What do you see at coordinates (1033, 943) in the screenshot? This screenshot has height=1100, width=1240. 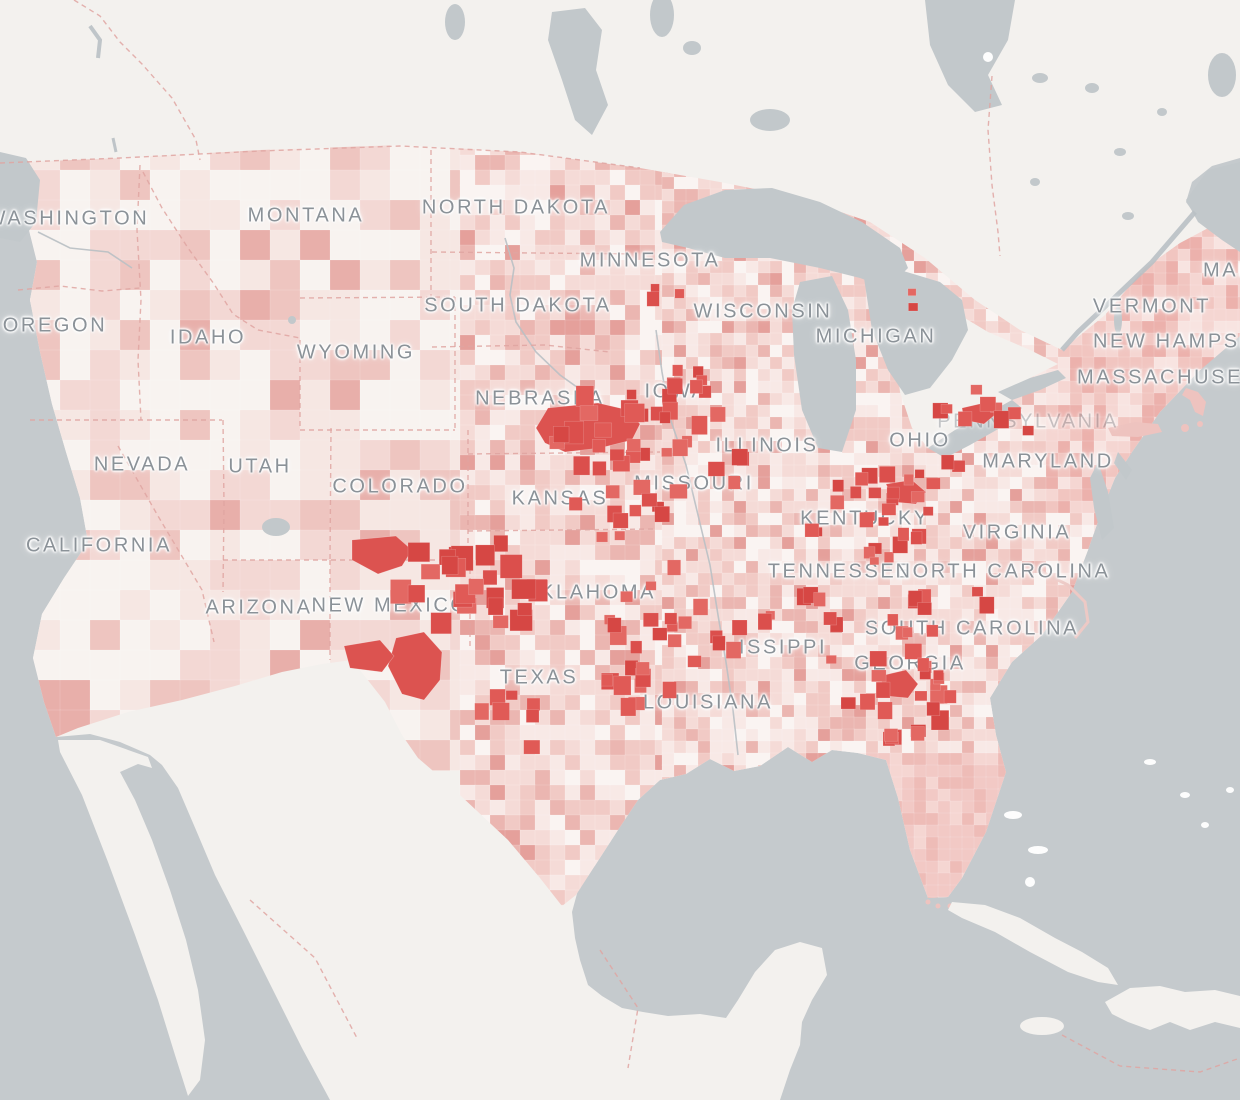 I see `cuba` at bounding box center [1033, 943].